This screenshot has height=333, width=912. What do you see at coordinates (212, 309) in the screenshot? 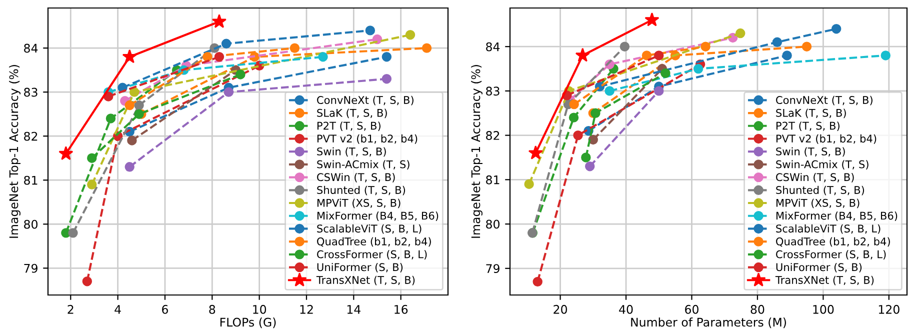
I see `x-tick-label: 8` at bounding box center [212, 309].